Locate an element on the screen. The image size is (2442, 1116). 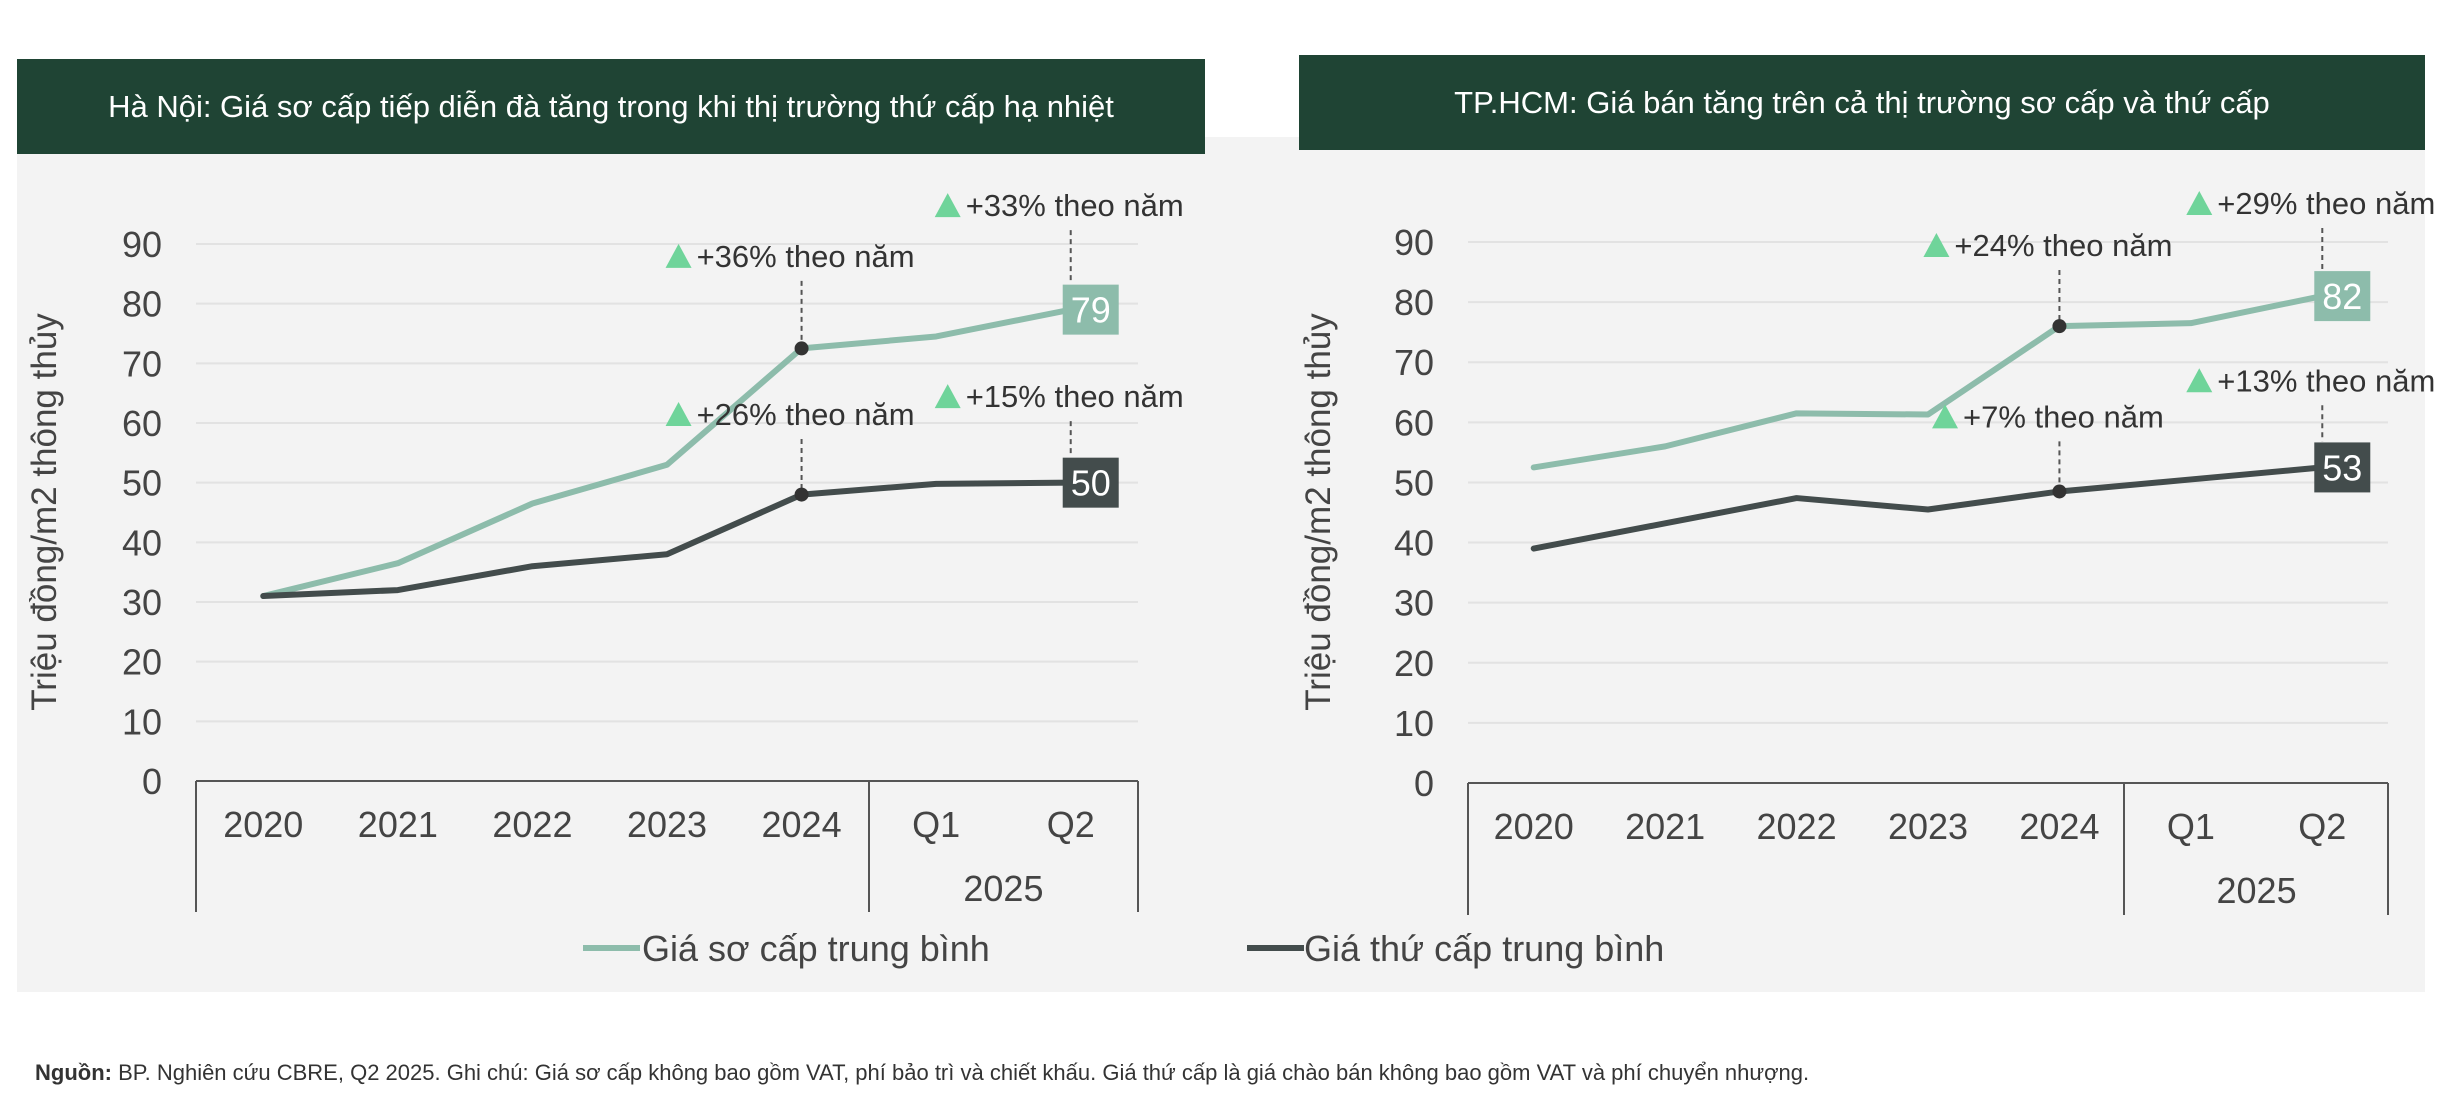
annotation-label: +24% theo năm is located at coordinates (2063, 245).